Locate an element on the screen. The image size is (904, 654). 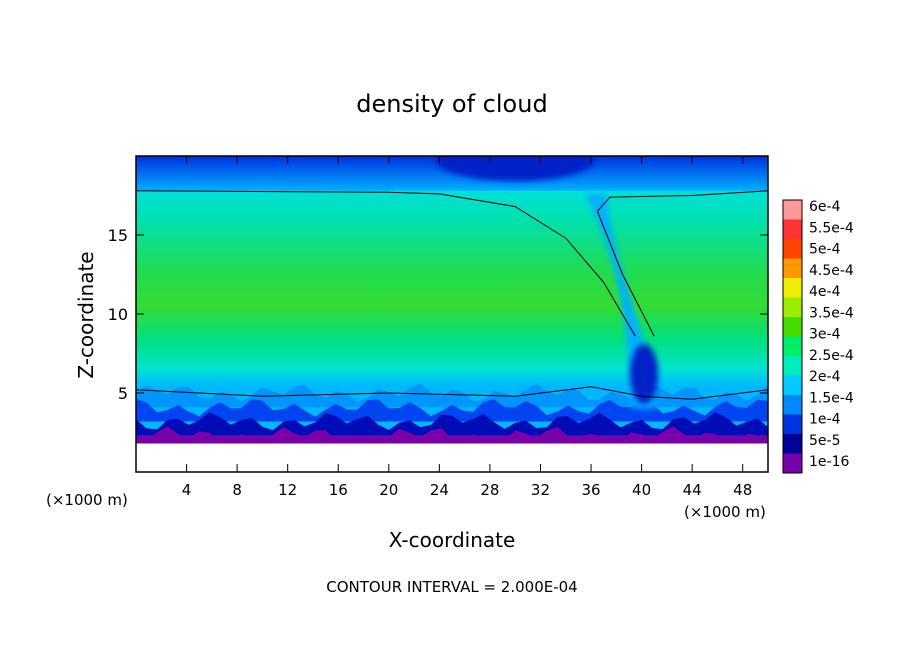
y-tick-label: 10 is located at coordinates (118, 314).